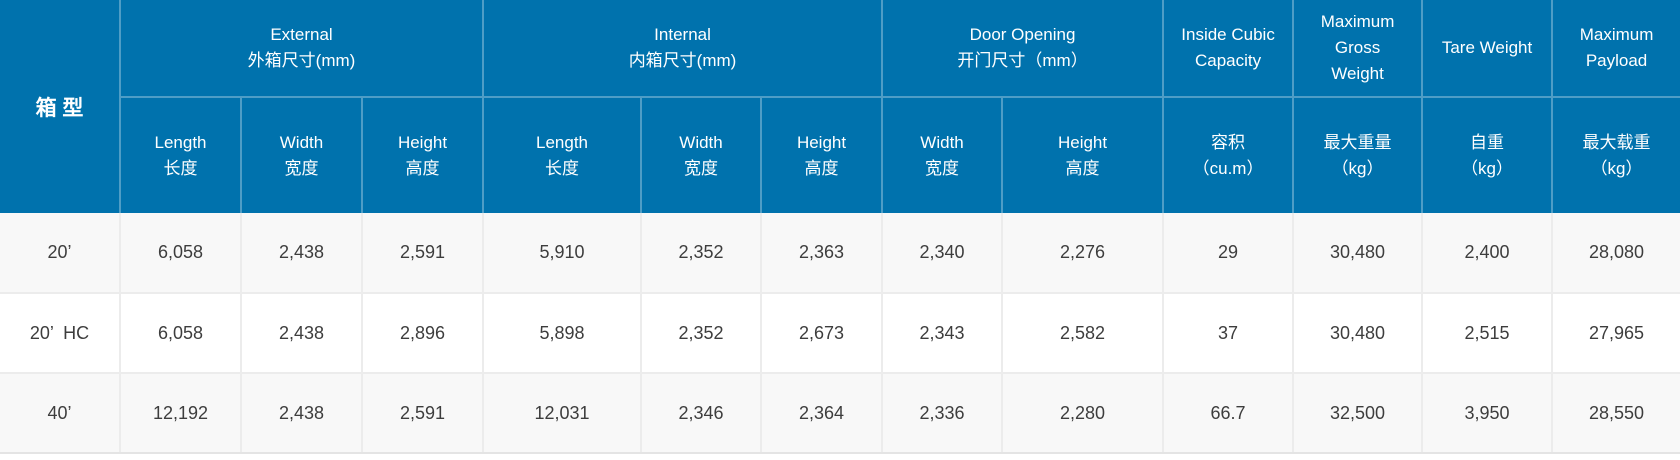 The image size is (1680, 460). I want to click on data-cell: 5,910, so click(562, 253).